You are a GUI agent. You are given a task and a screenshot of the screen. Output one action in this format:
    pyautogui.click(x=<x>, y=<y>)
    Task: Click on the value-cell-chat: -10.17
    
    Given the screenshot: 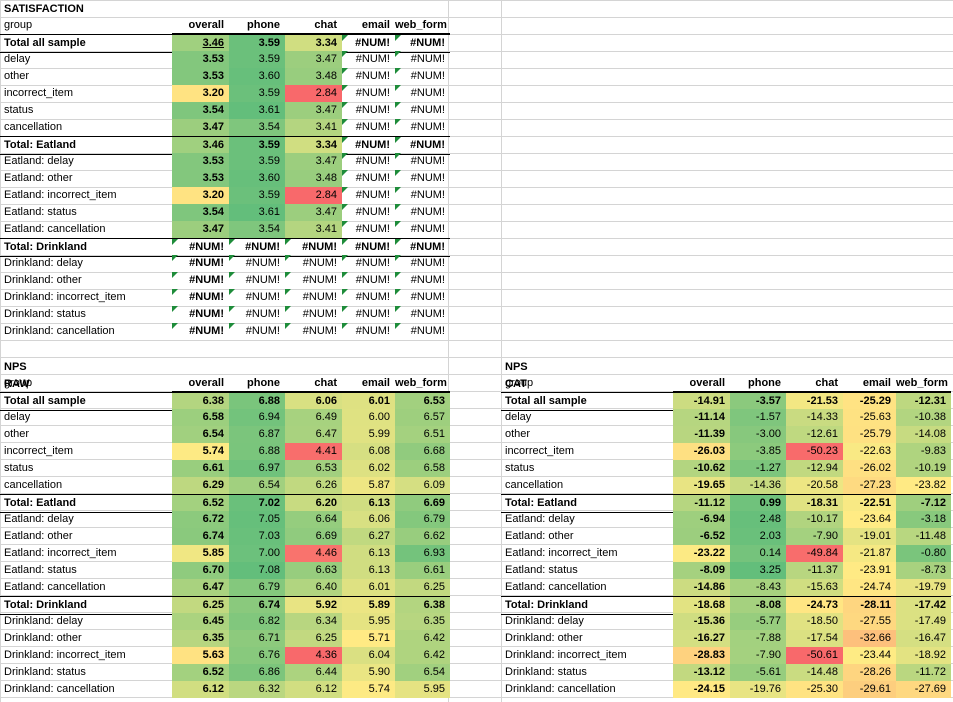 What is the action you would take?
    pyautogui.click(x=814, y=519)
    